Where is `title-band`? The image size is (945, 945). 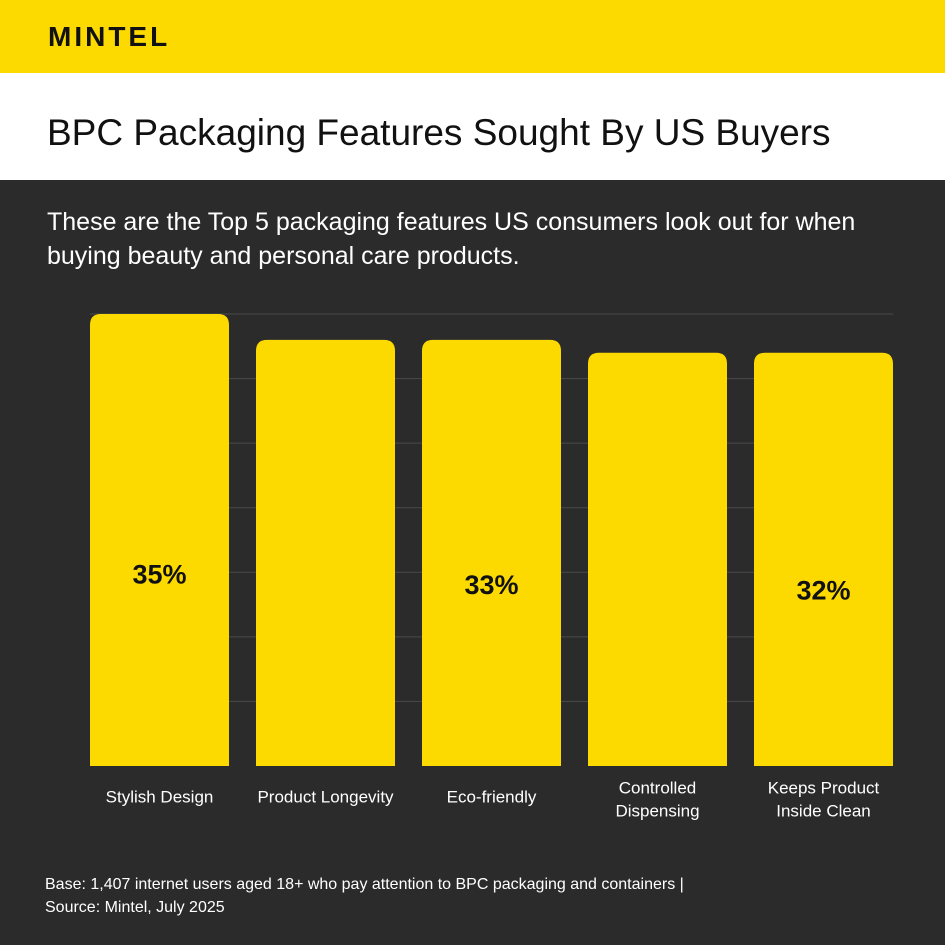 title-band is located at coordinates (472, 126).